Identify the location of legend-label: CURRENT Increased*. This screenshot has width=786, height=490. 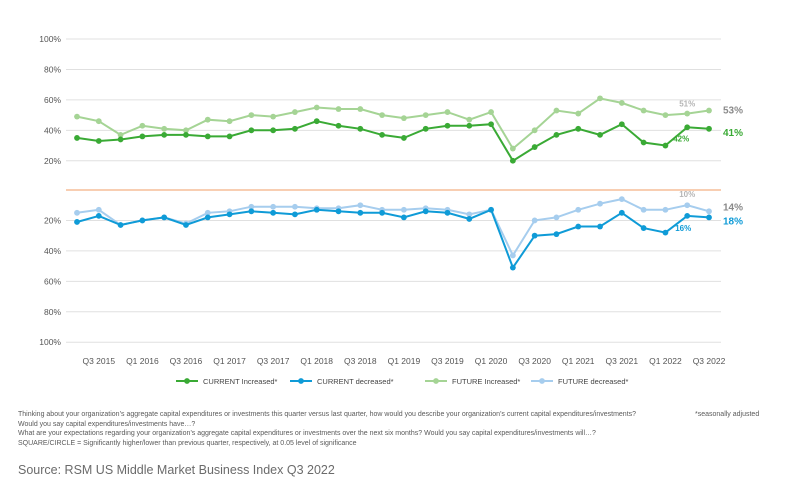
(240, 381).